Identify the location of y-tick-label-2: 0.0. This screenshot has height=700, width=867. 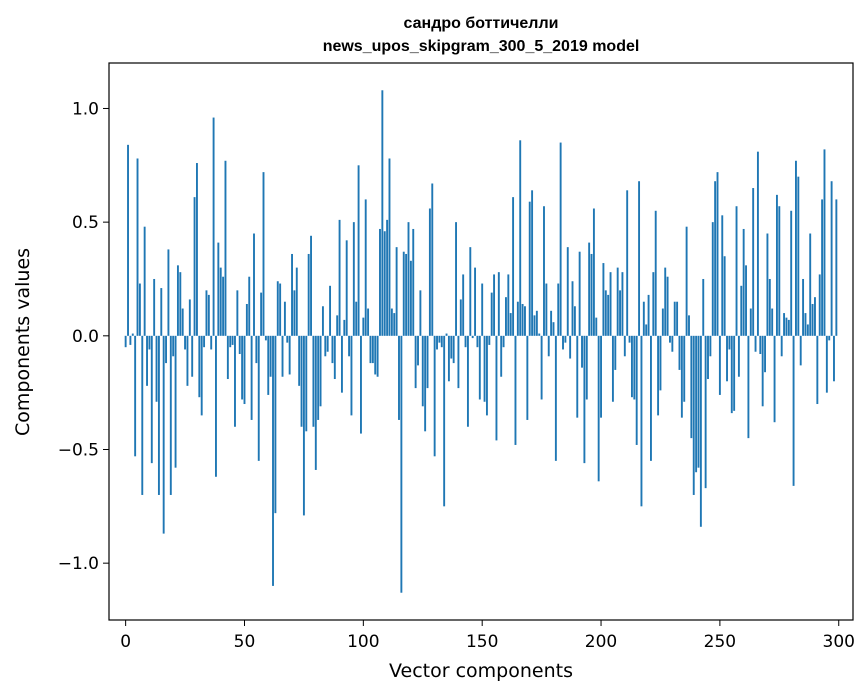
(85, 337).